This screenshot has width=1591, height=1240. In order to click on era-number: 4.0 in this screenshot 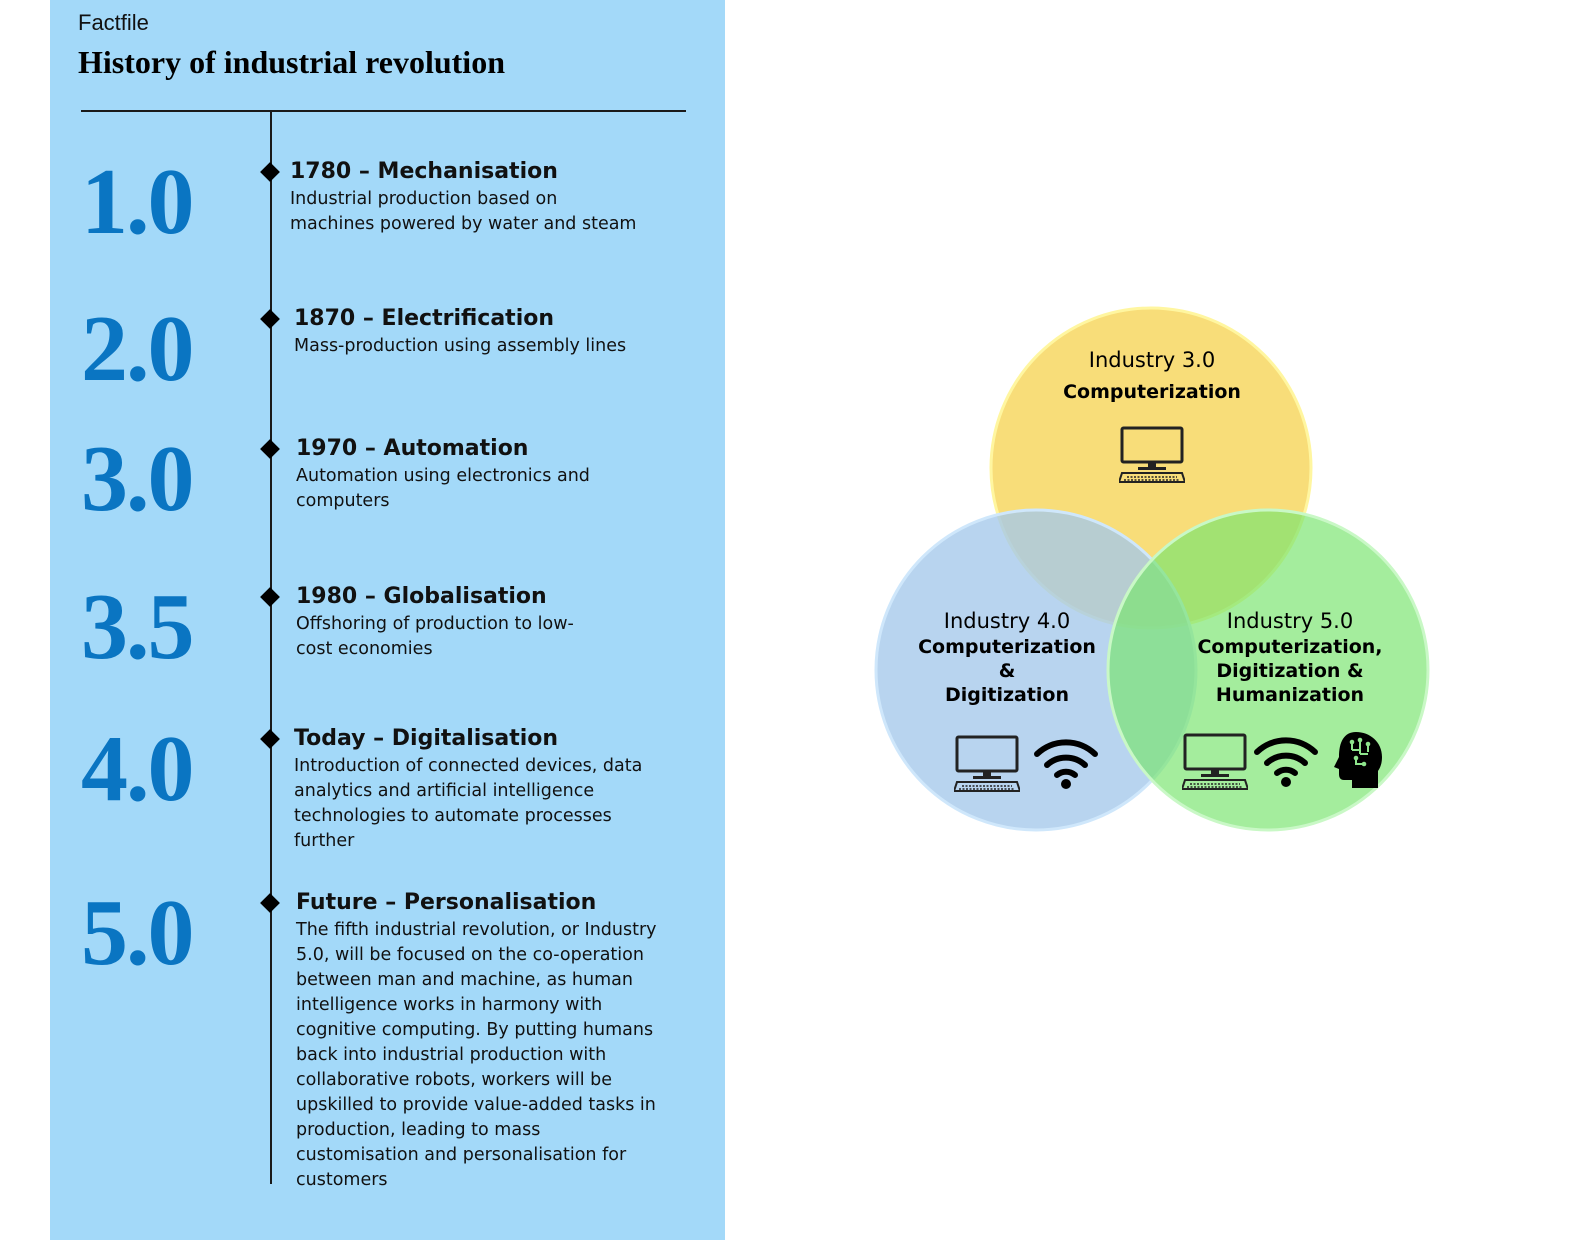, I will do `click(137, 769)`.